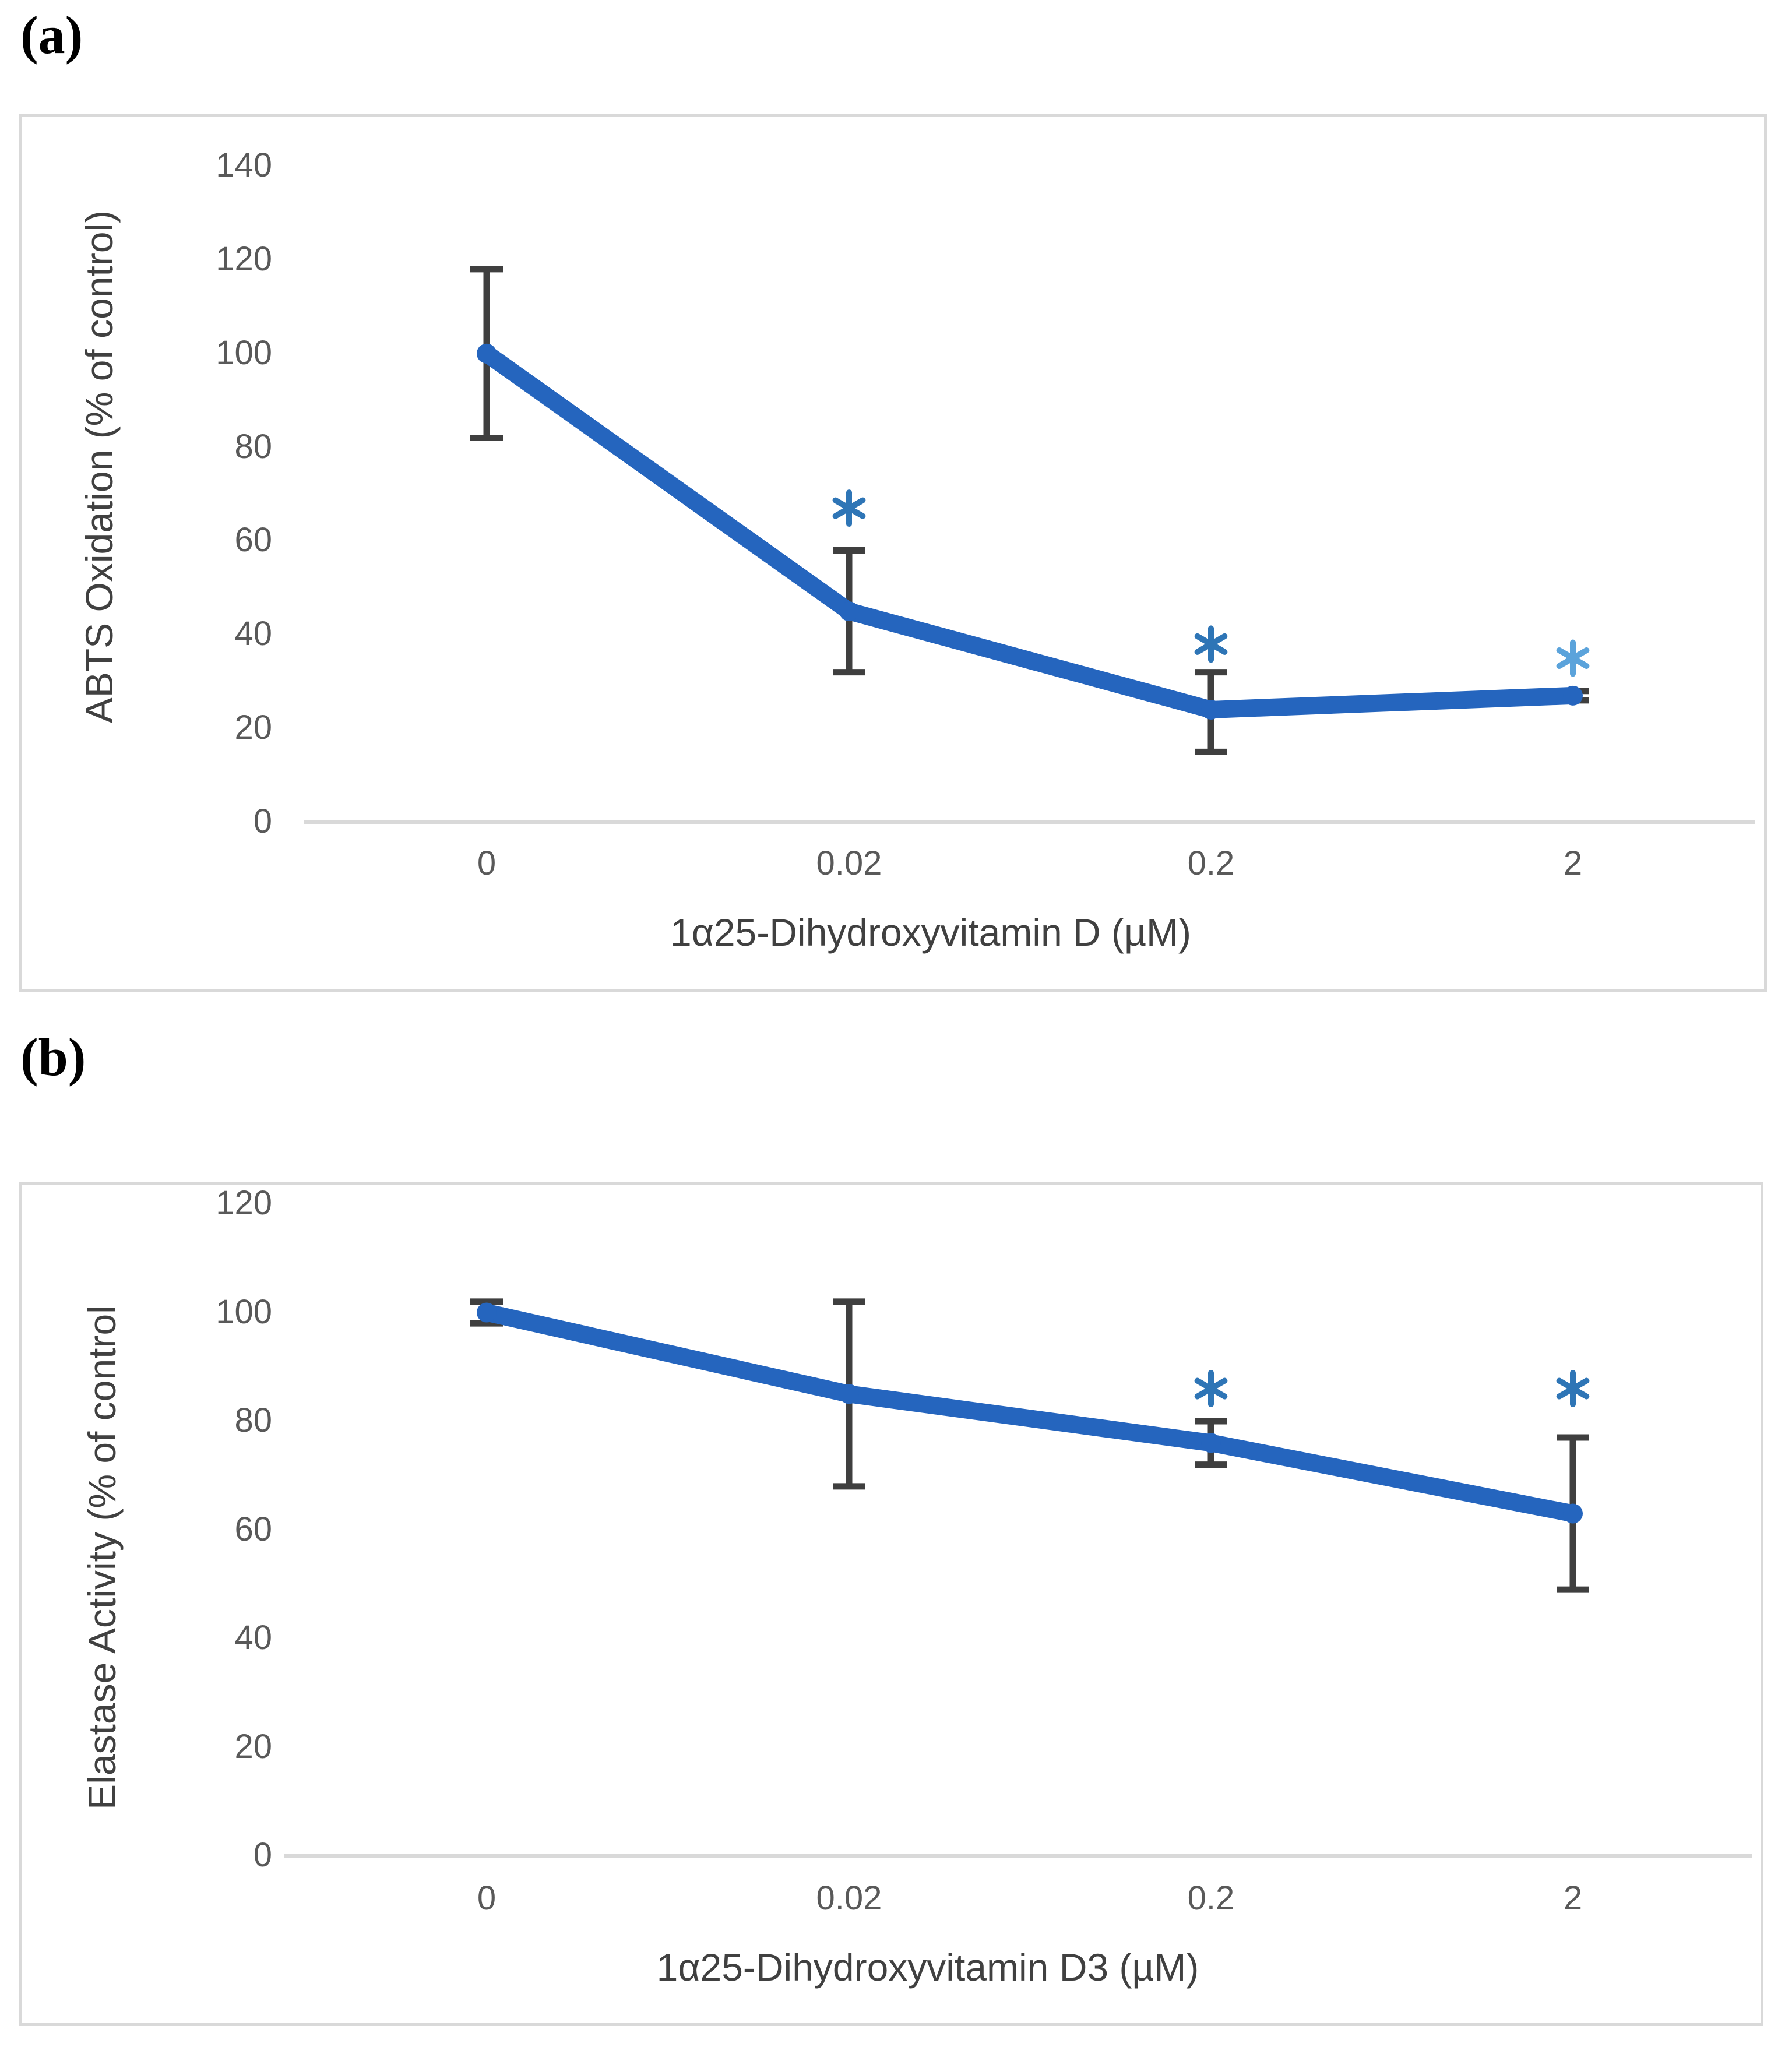  I want to click on x-axis-title: 1α25-Dihydroxyvitamin D3 (µM), so click(927, 1967).